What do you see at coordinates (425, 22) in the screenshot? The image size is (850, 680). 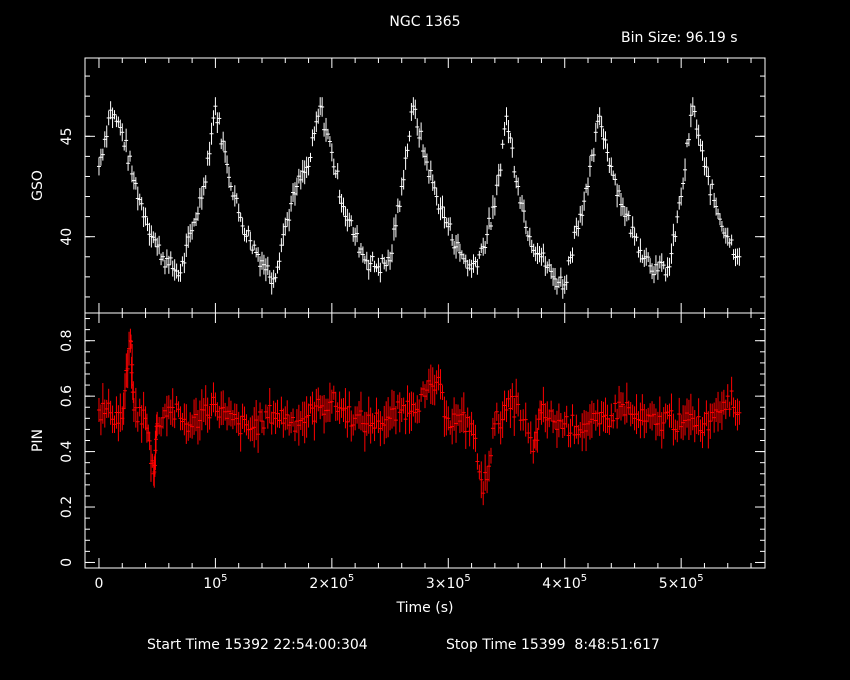 I see `chart-title: NGC 1365` at bounding box center [425, 22].